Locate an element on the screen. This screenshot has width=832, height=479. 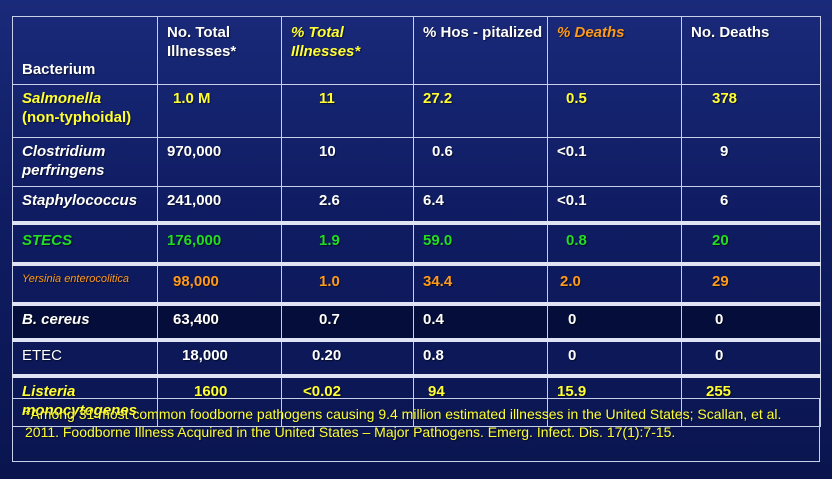
cell-total: 970,000 is located at coordinates (219, 162).